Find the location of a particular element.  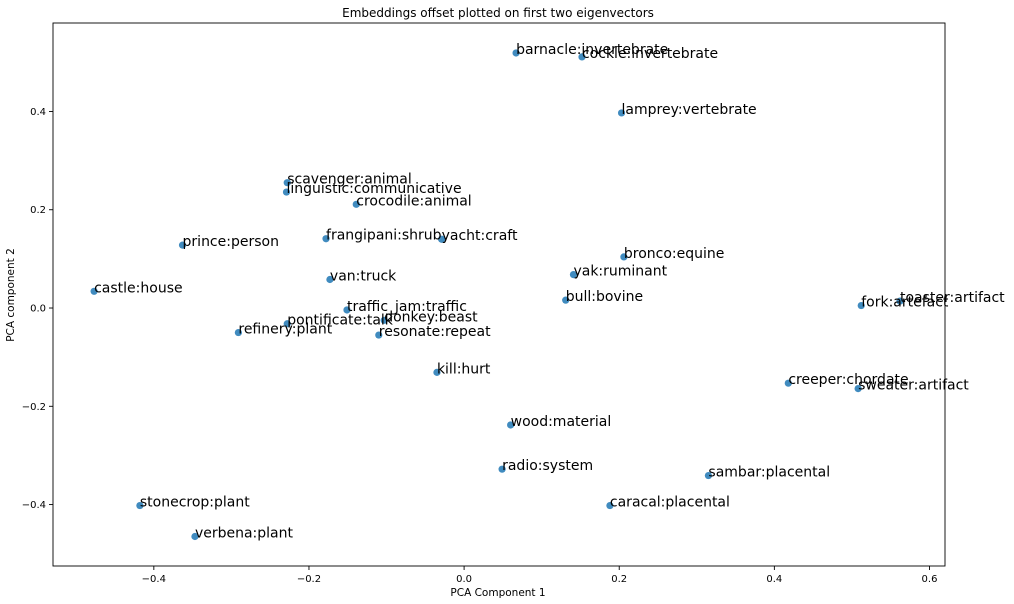

point-label: bronco:equine is located at coordinates (674, 254).